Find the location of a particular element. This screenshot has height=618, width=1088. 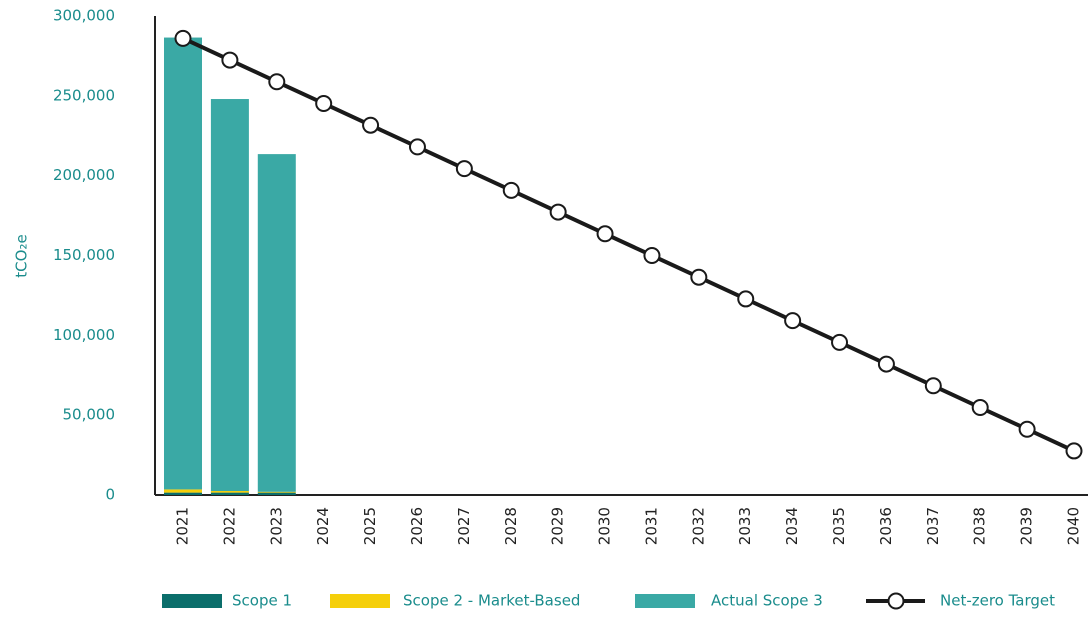

legend-label: Net-zero Target is located at coordinates (997, 601).